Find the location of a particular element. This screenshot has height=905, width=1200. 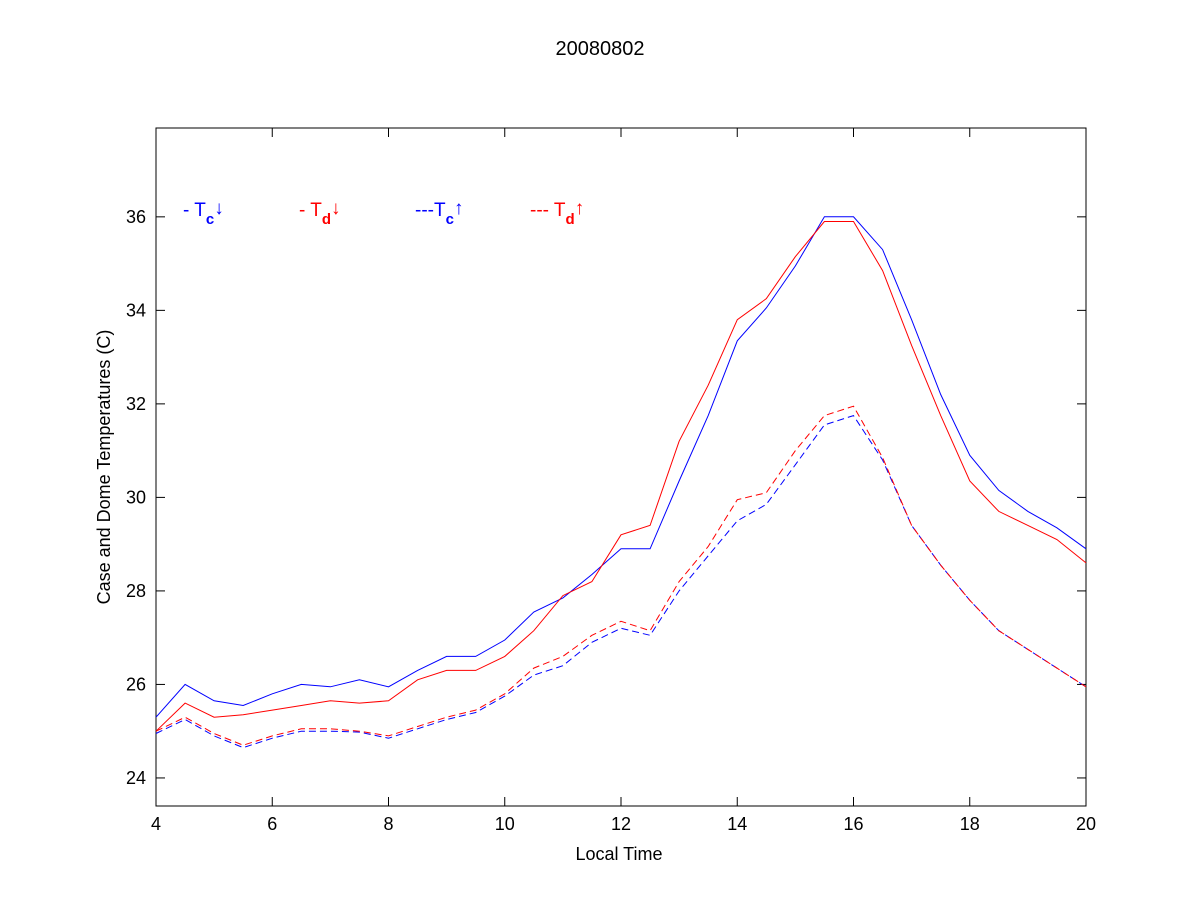

legend-entry: - Tc↓ is located at coordinates (203, 213).